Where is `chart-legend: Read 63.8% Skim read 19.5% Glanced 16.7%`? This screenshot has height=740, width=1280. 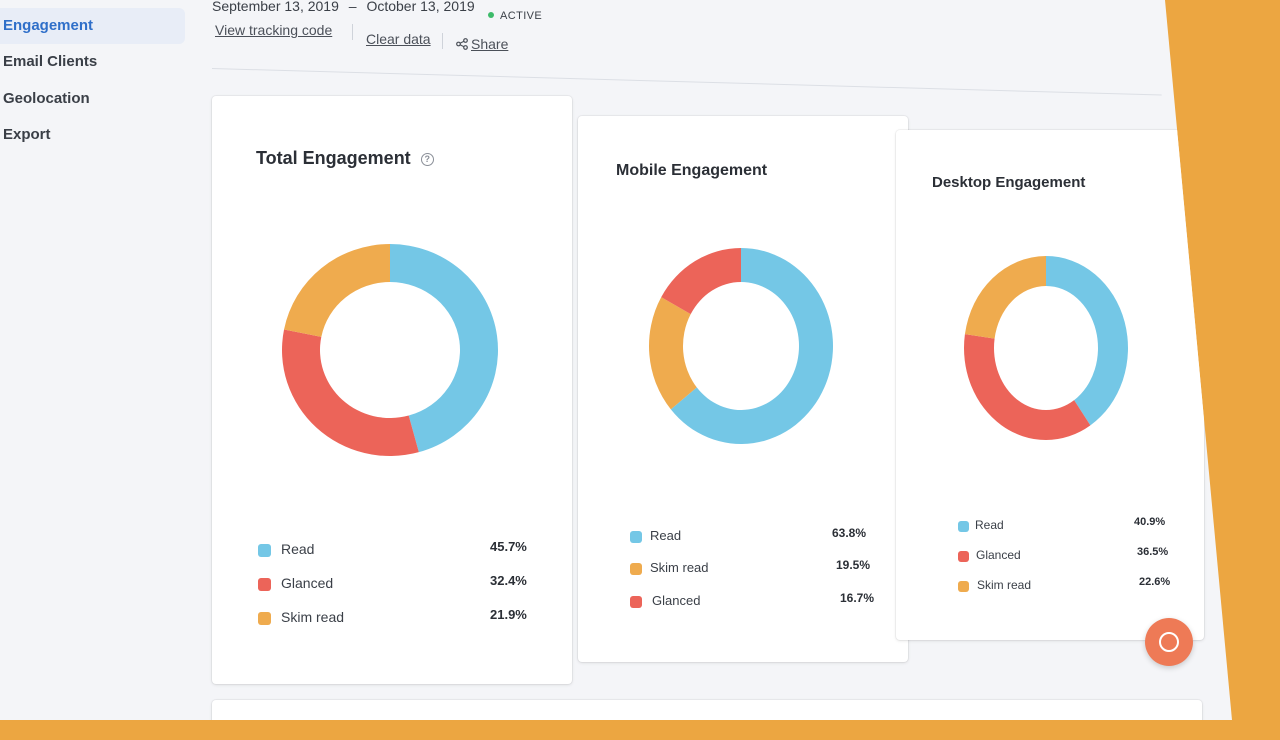
chart-legend: Read 63.8% Skim read 19.5% Glanced 16.7% is located at coordinates (752, 567).